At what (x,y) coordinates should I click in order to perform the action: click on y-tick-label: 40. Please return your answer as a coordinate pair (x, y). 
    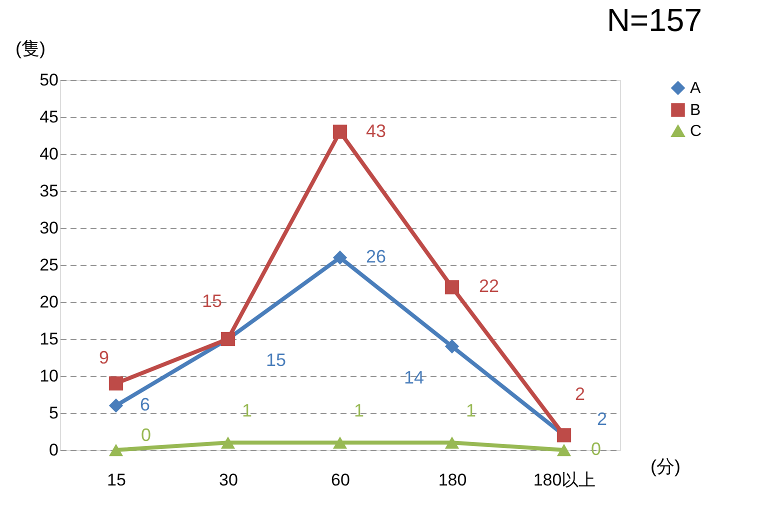
    Looking at the image, I should click on (49, 154).